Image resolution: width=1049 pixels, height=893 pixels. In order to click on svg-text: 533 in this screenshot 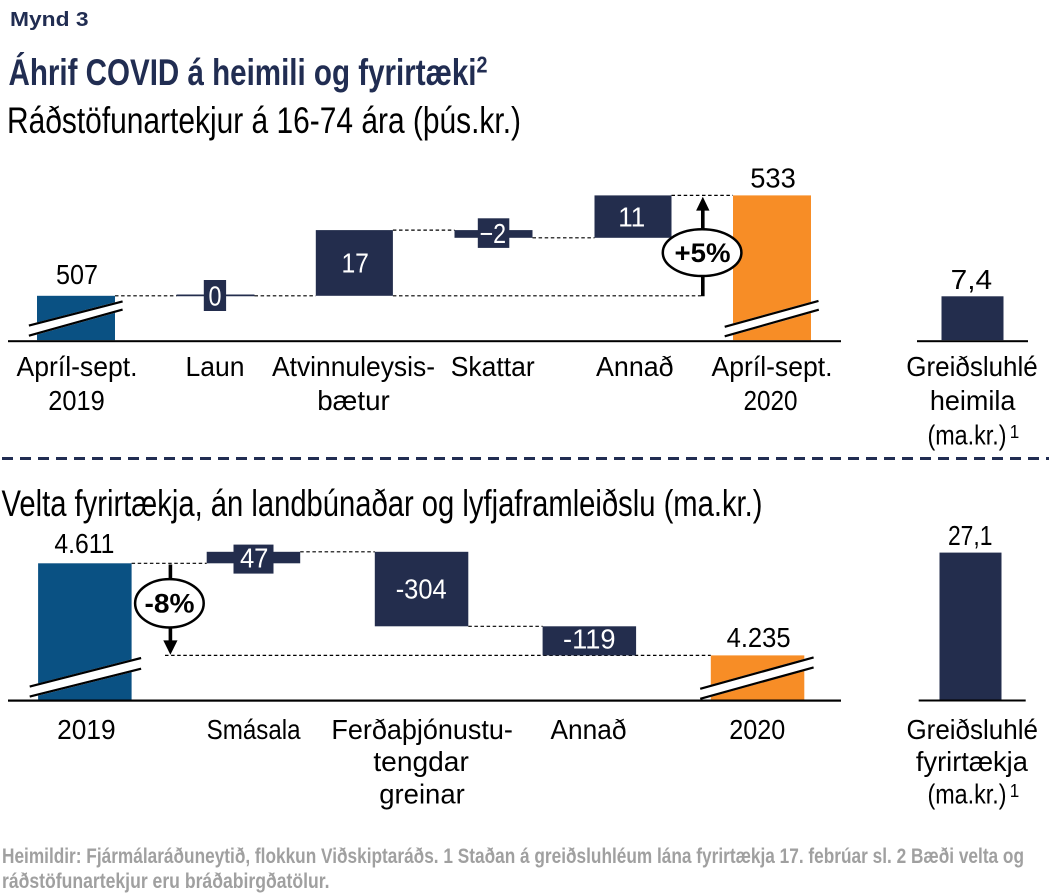, I will do `click(773, 178)`.